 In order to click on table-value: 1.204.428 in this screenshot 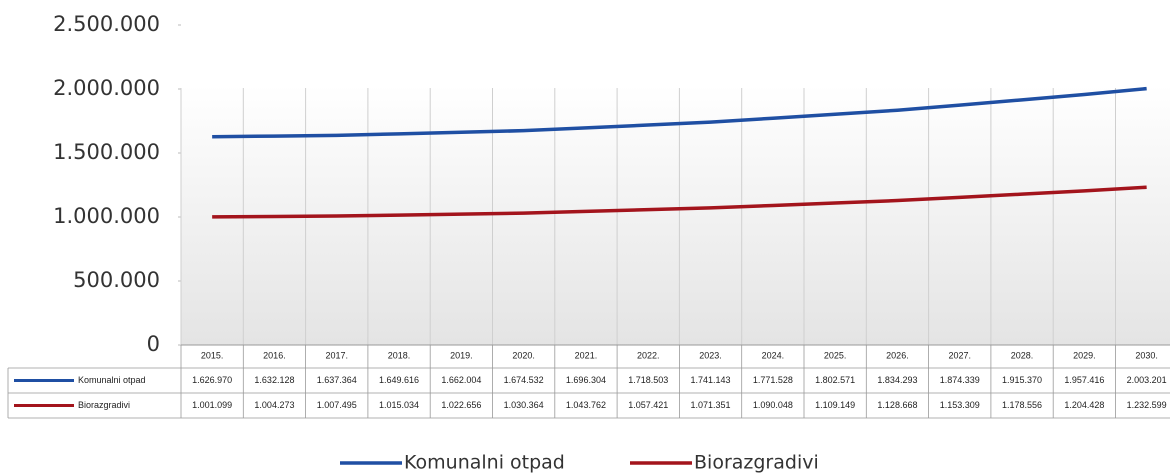, I will do `click(1084, 405)`.